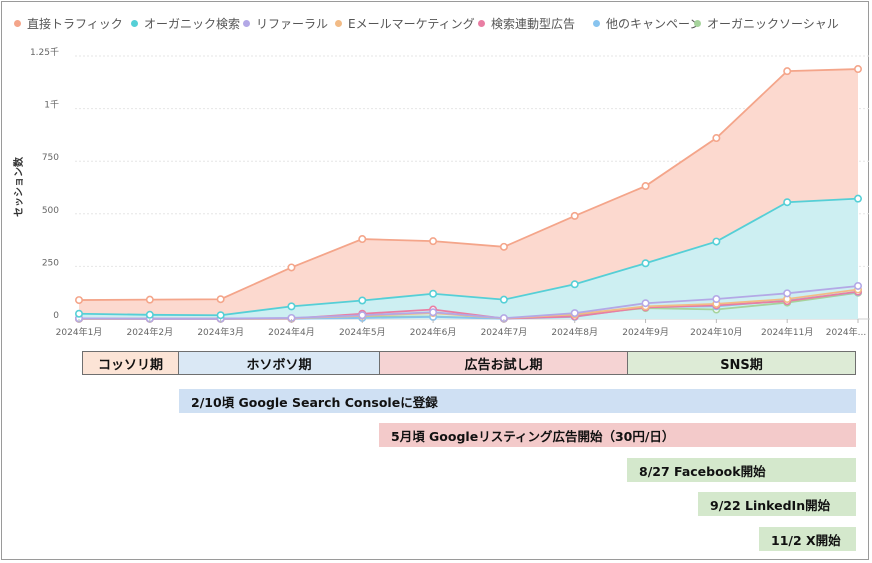  Describe the element at coordinates (362, 332) in the screenshot. I see `x-tick-label: 2024年5月` at that location.